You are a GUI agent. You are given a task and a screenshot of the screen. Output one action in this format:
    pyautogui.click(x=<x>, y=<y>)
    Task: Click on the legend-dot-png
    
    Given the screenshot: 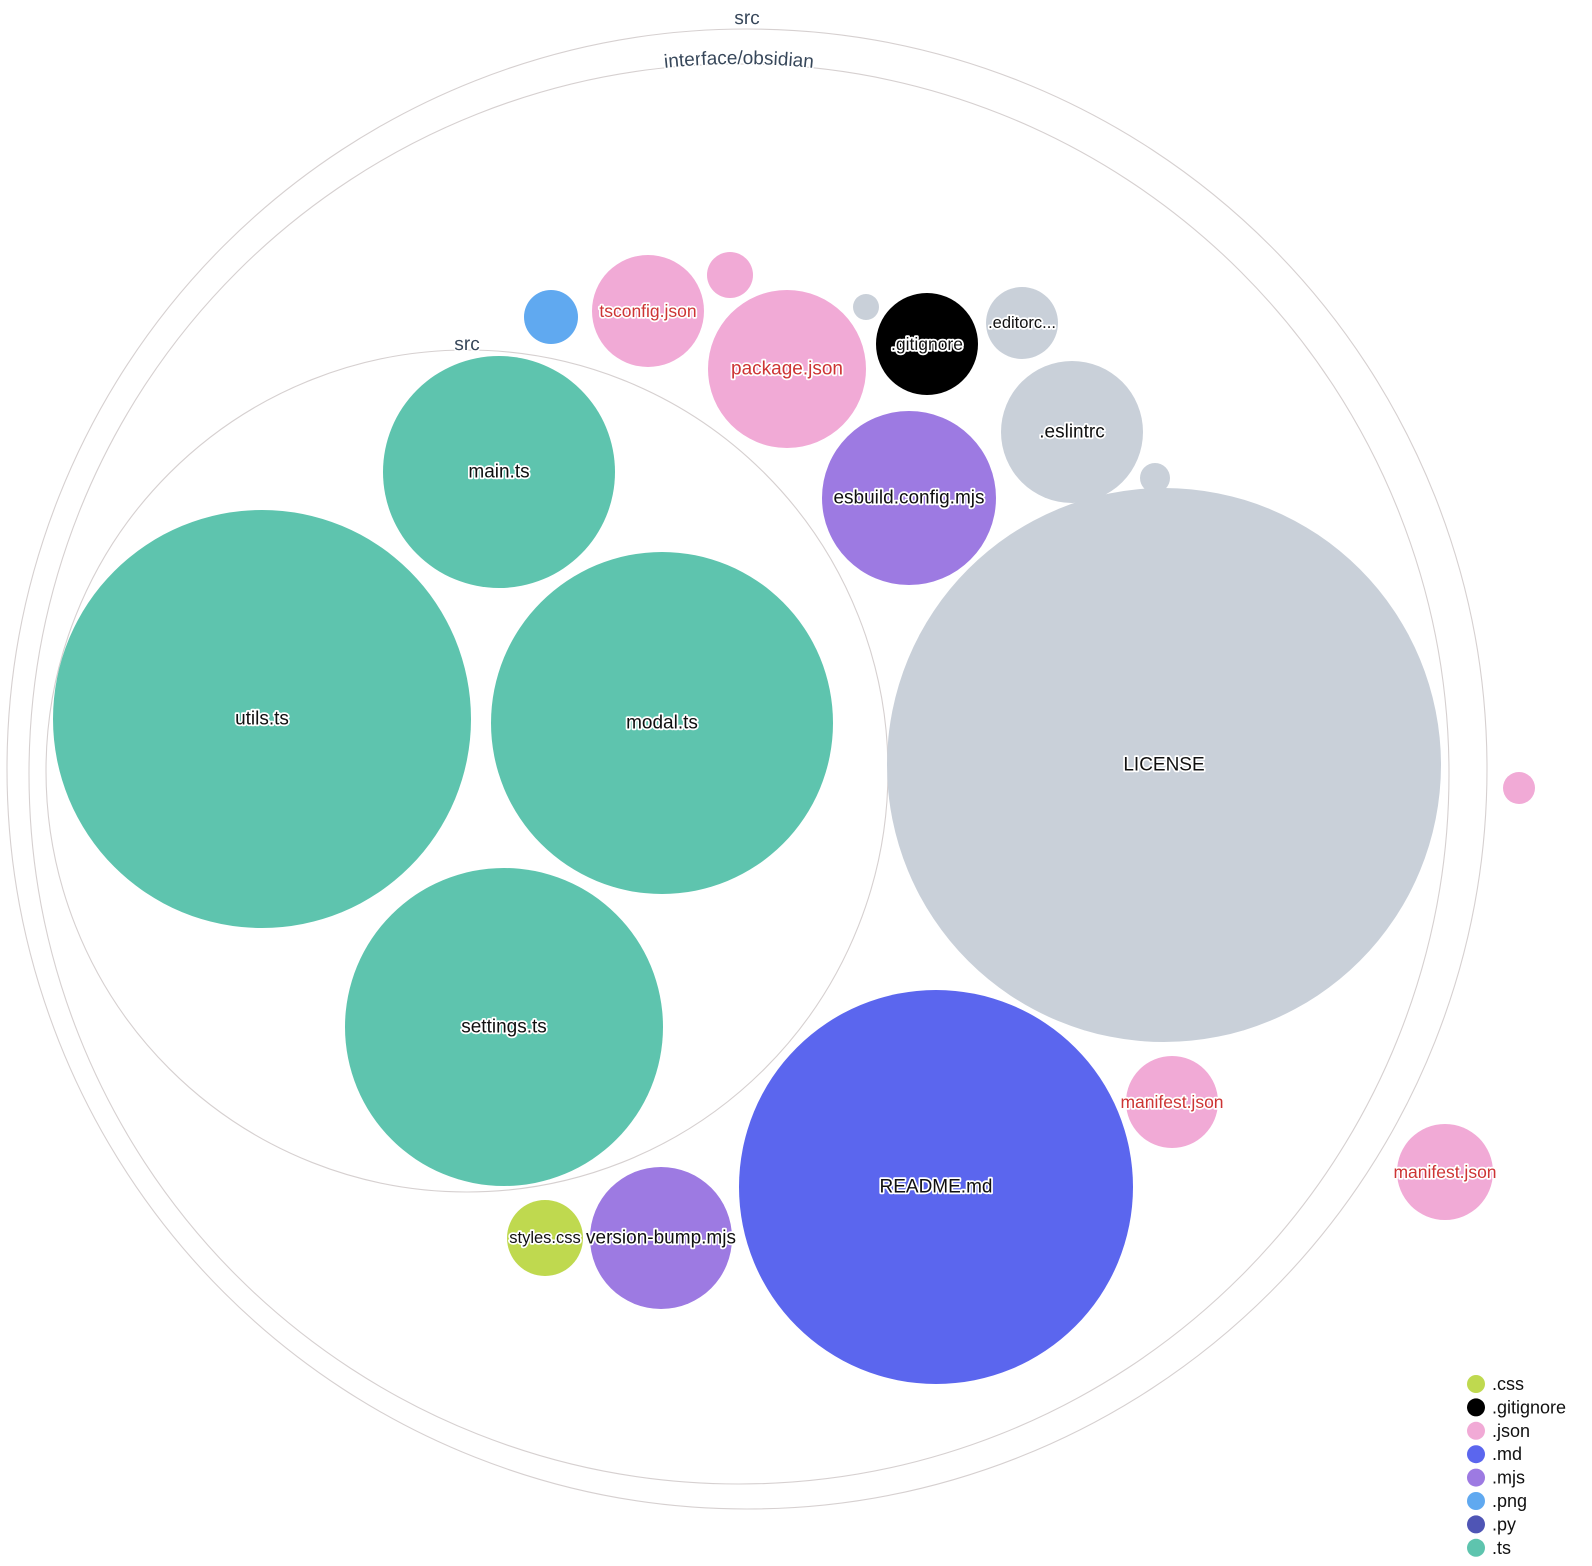 What is the action you would take?
    pyautogui.click(x=1476, y=1501)
    